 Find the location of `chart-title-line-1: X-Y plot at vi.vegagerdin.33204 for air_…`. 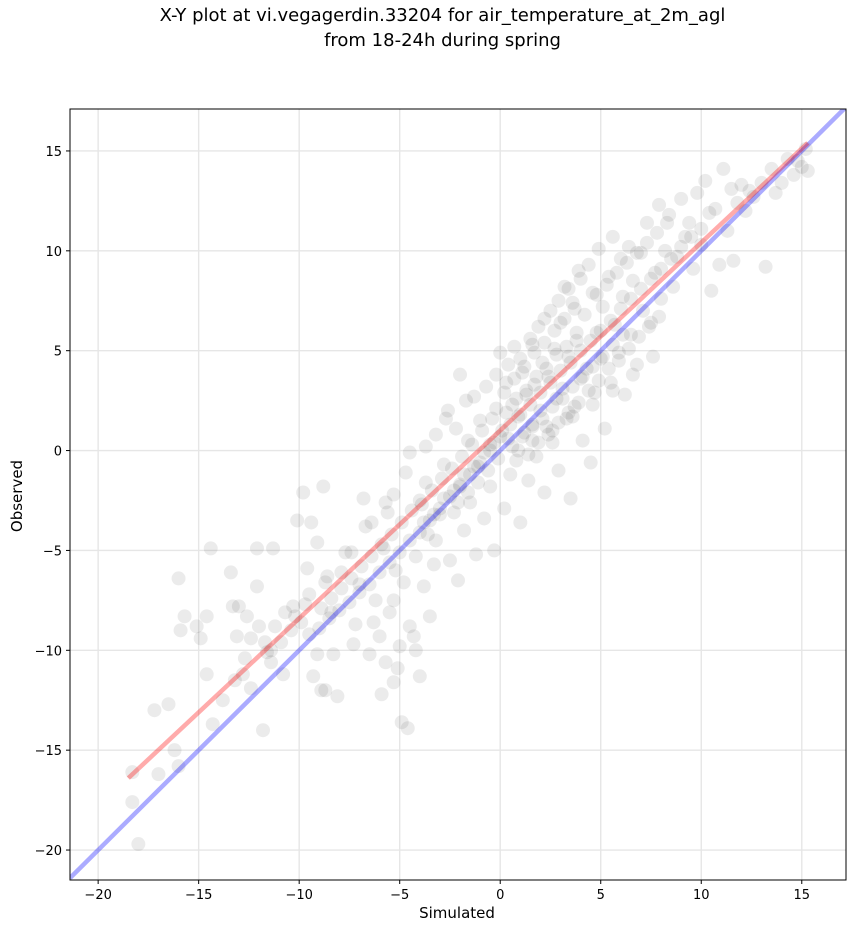

chart-title-line-1: X-Y plot at vi.vegagerdin.33204 for air_… is located at coordinates (442, 15).